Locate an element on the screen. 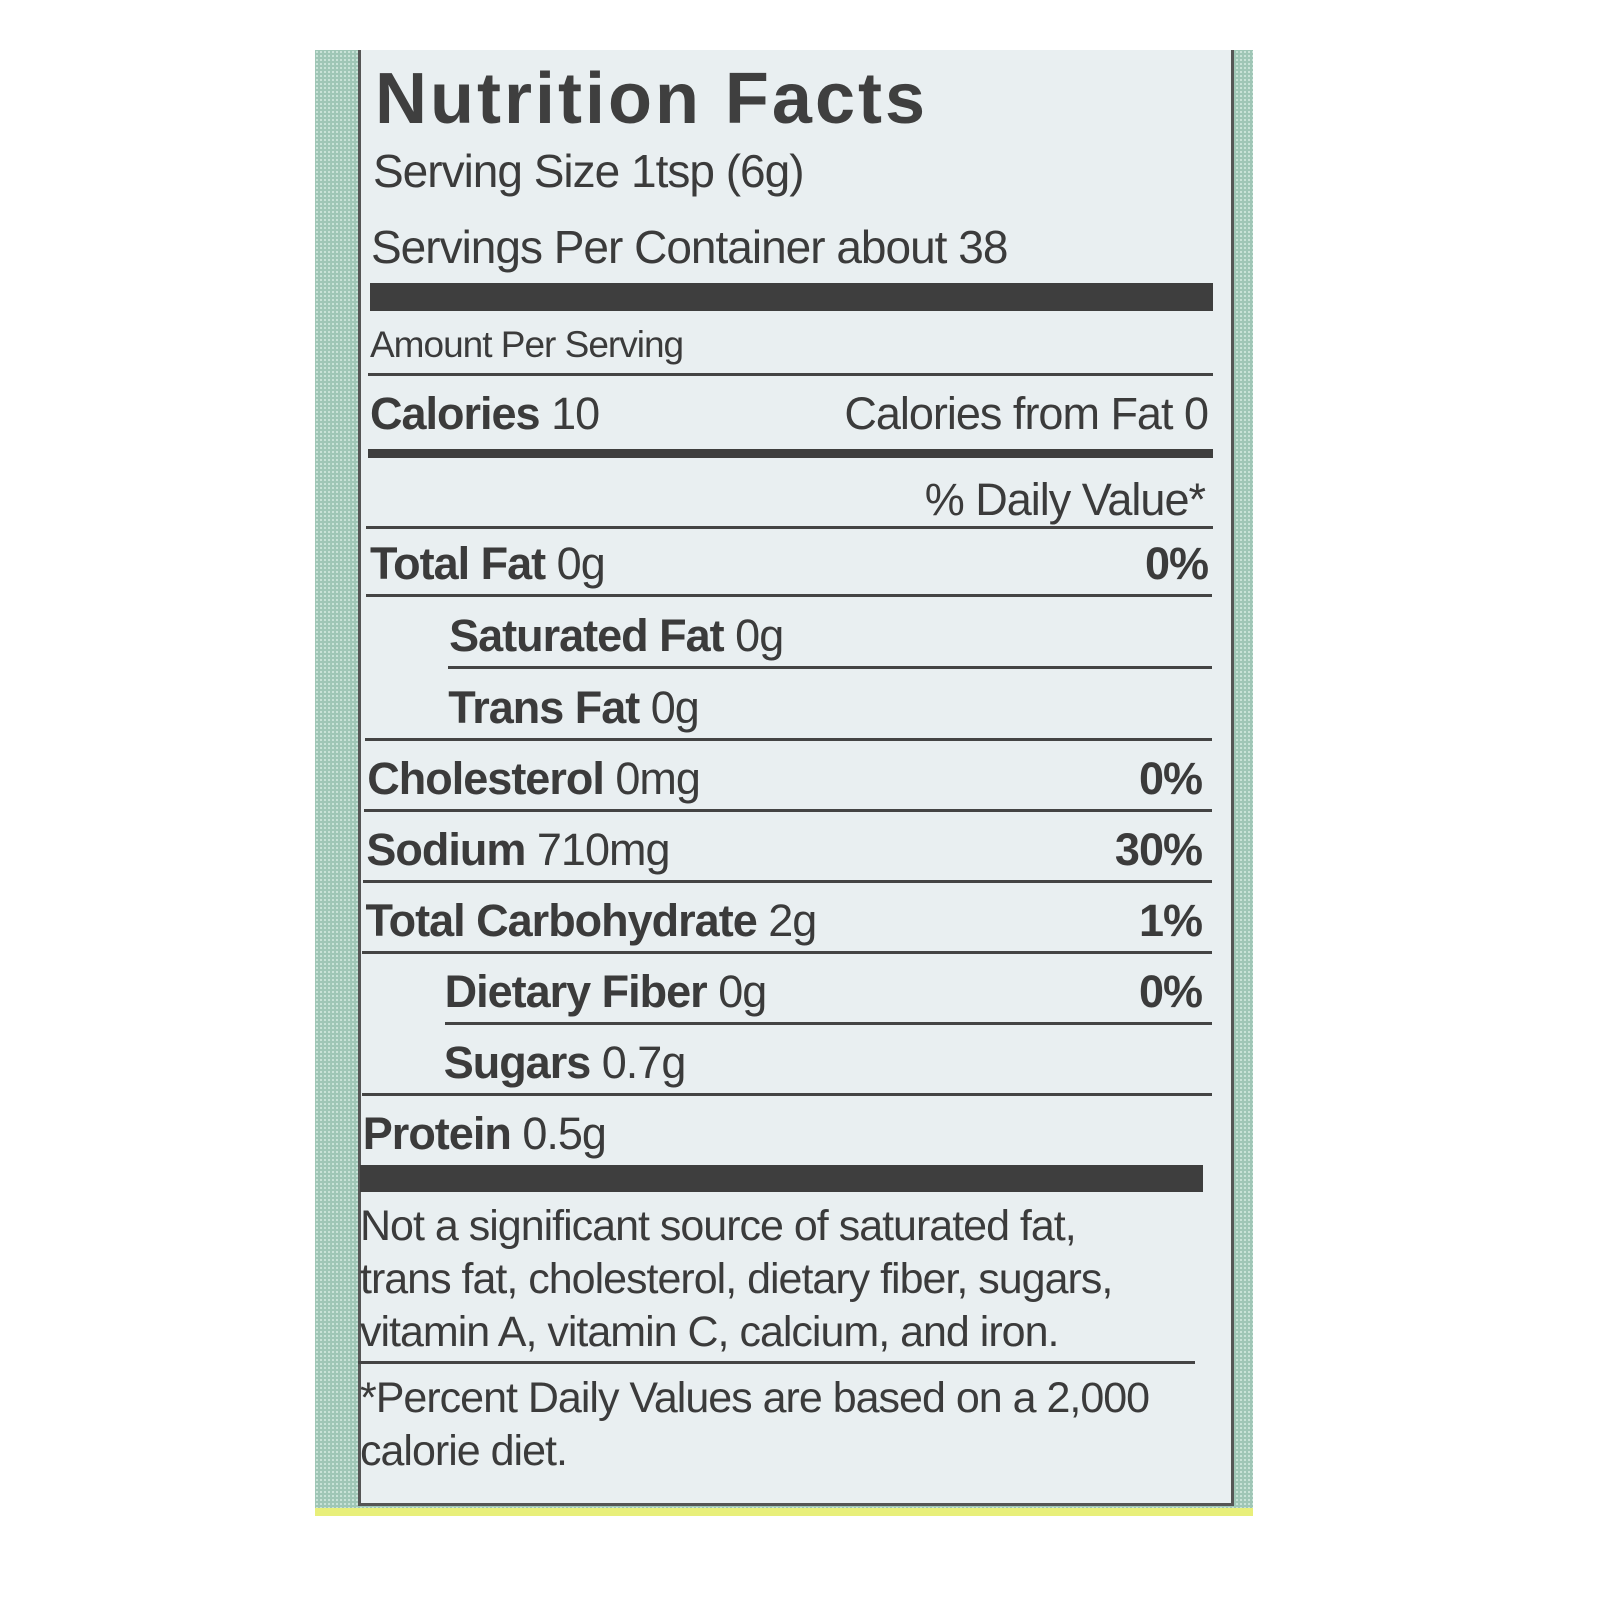  daily-value-header: % Daily Value* is located at coordinates (1065, 499).